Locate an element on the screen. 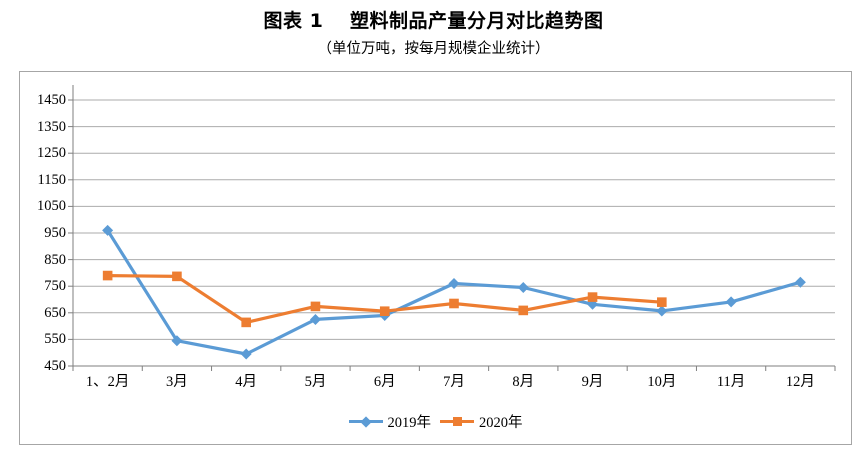  x-axis-tick-label: 5月 is located at coordinates (315, 382).